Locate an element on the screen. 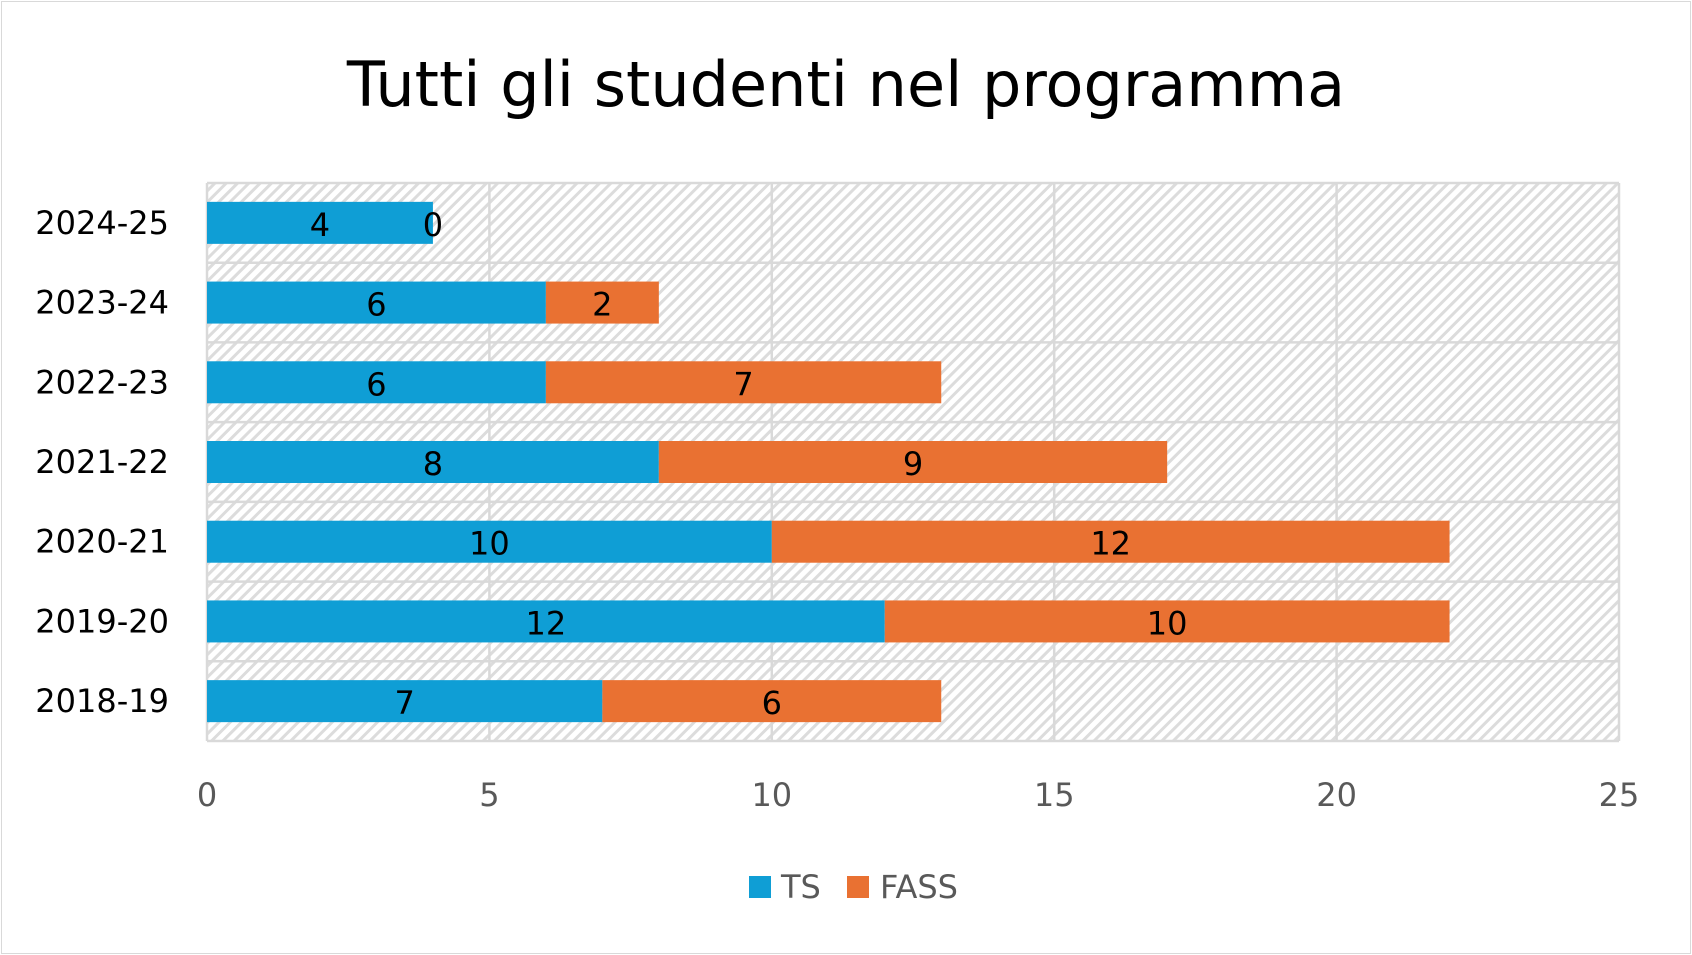 This screenshot has height=955, width=1692. data-label-fass: 10 is located at coordinates (1167, 623).